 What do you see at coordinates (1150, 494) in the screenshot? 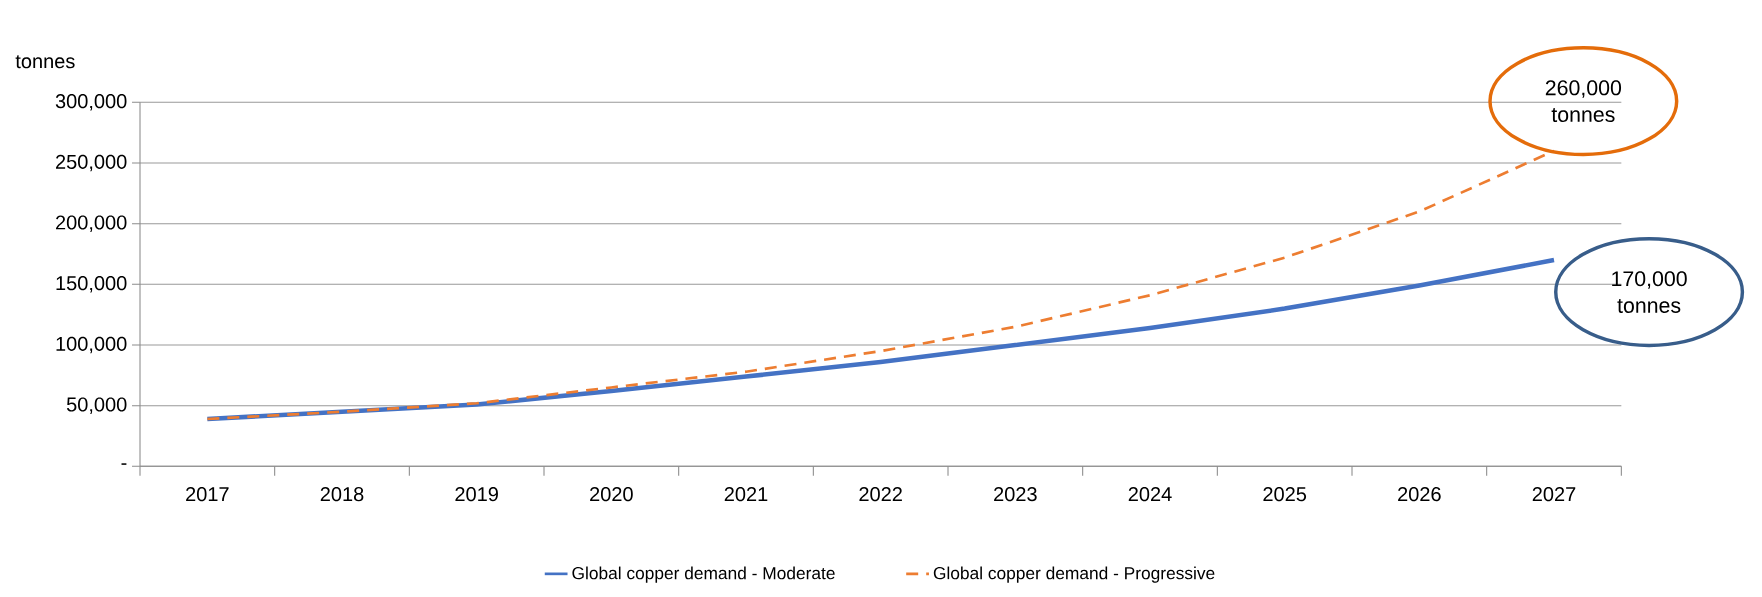
I see `x-tick-label: 2024` at bounding box center [1150, 494].